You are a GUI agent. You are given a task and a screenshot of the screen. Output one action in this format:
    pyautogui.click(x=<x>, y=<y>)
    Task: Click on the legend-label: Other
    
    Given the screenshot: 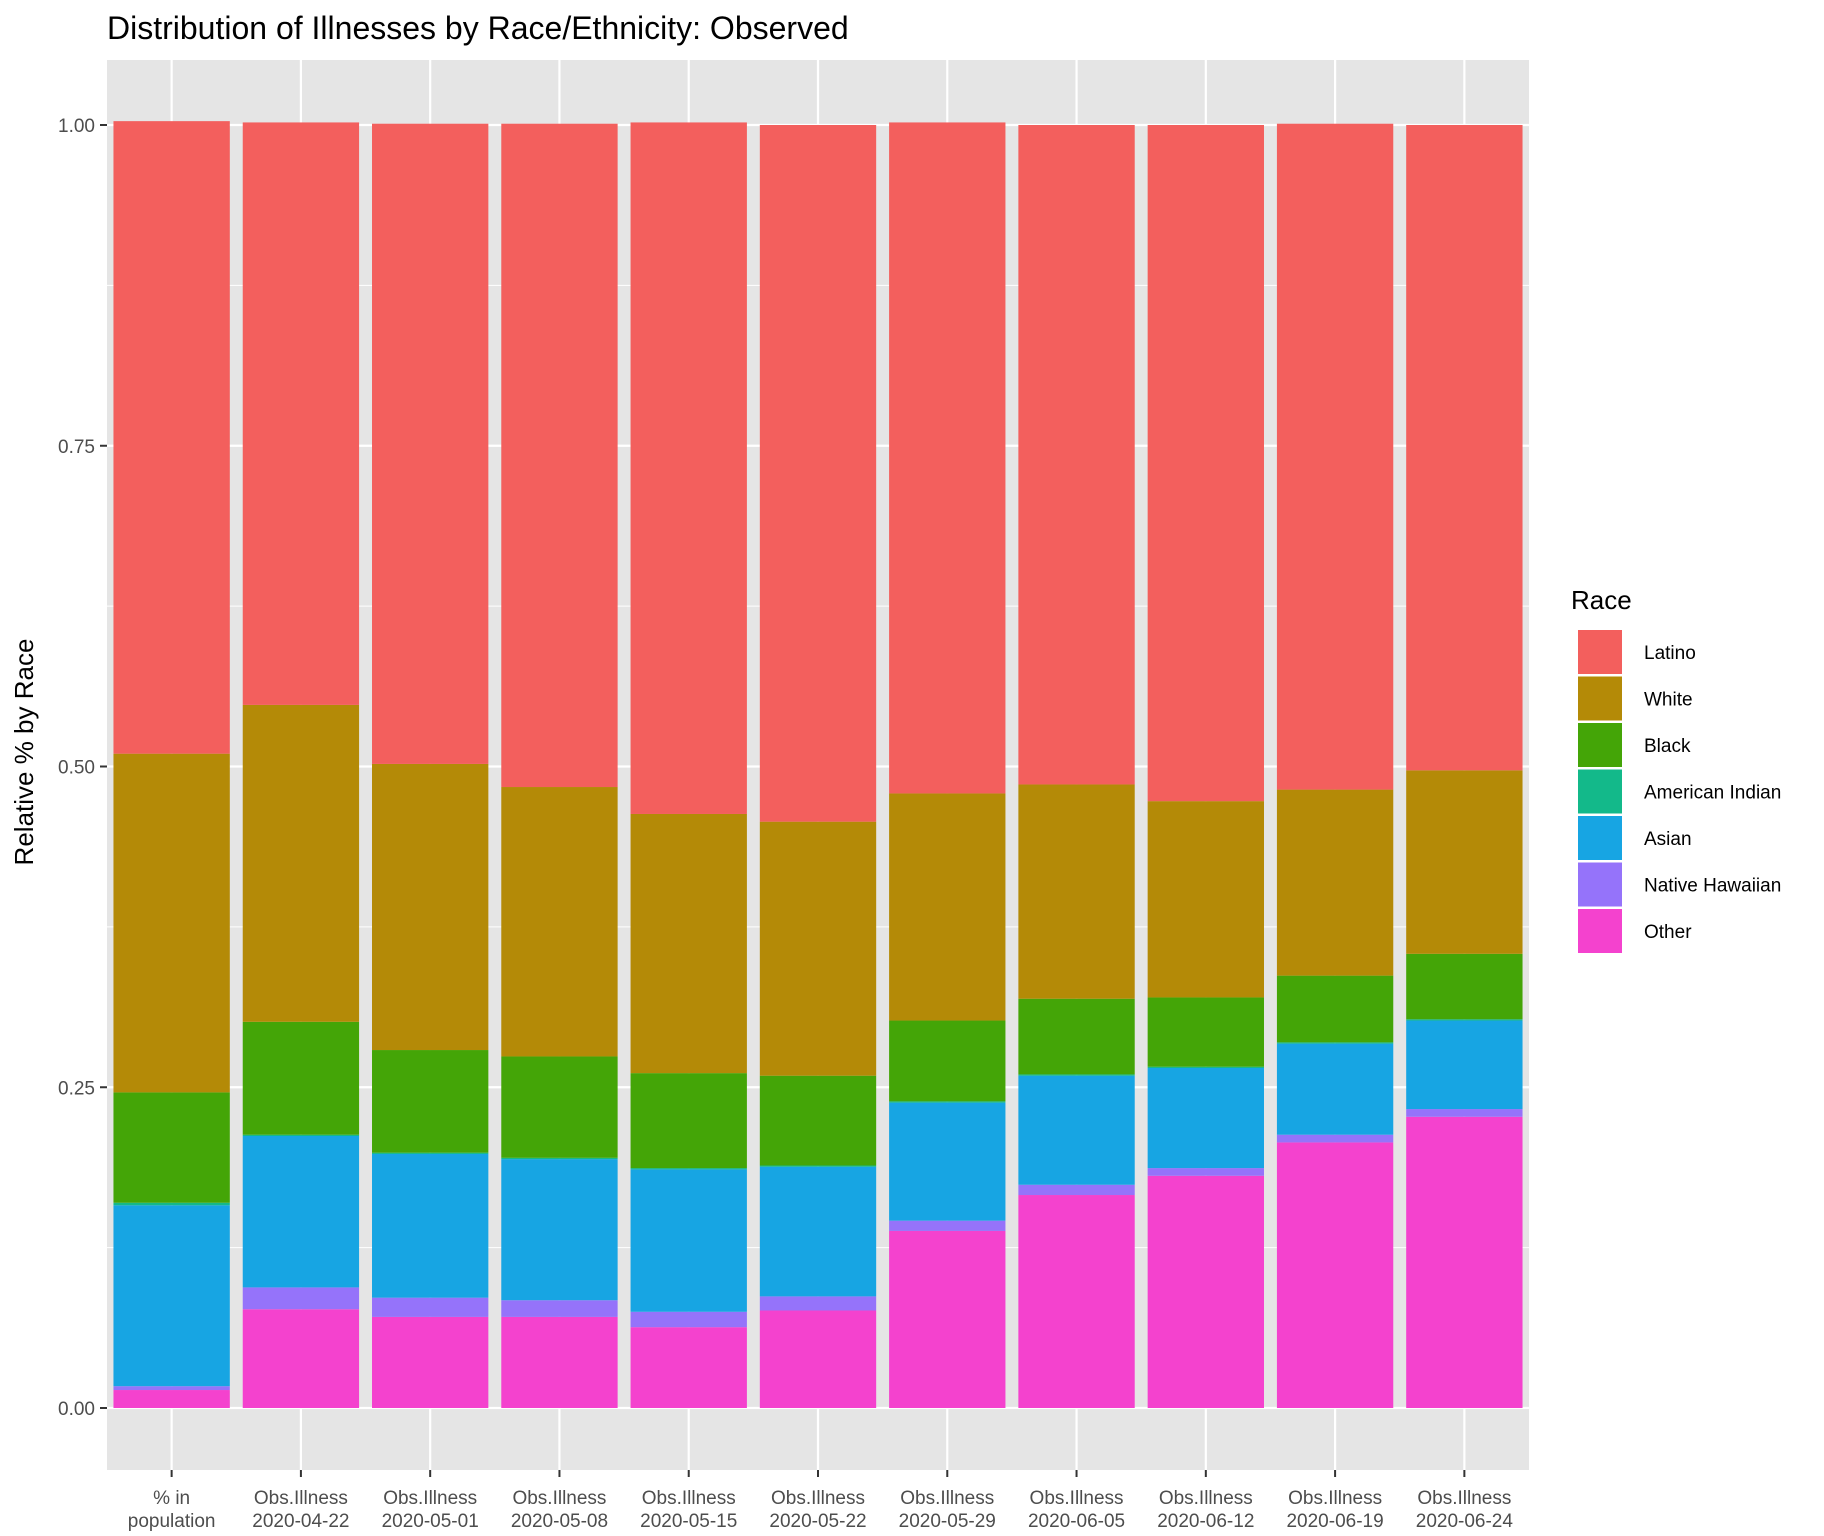 What is the action you would take?
    pyautogui.click(x=1668, y=932)
    